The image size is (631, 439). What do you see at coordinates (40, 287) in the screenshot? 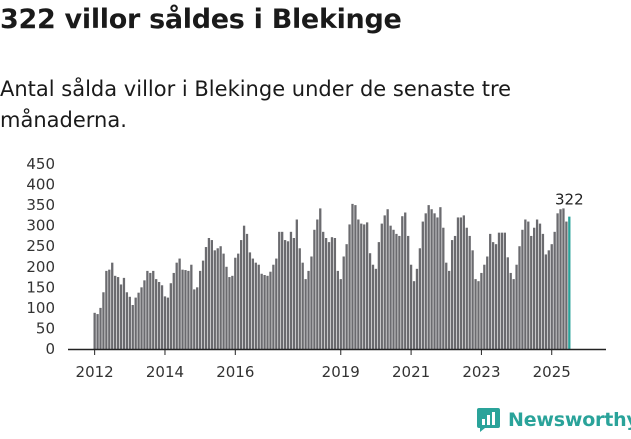
I see `y-tick-label: 150` at bounding box center [40, 287].